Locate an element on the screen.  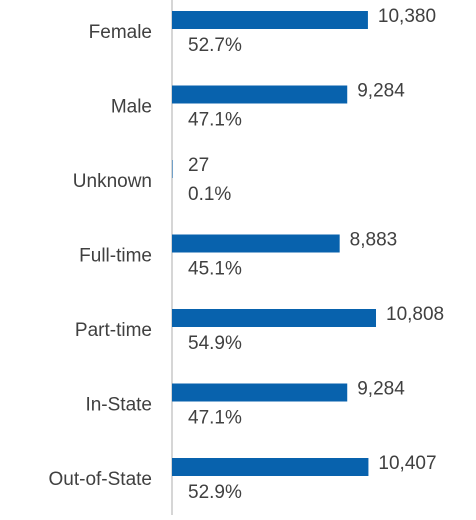
category-label: Part-time is located at coordinates (113, 330).